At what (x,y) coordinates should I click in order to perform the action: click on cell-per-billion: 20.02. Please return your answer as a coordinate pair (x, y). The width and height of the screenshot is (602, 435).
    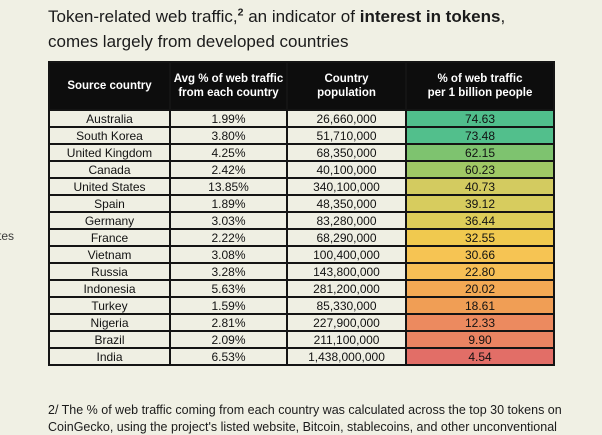
    Looking at the image, I should click on (480, 288).